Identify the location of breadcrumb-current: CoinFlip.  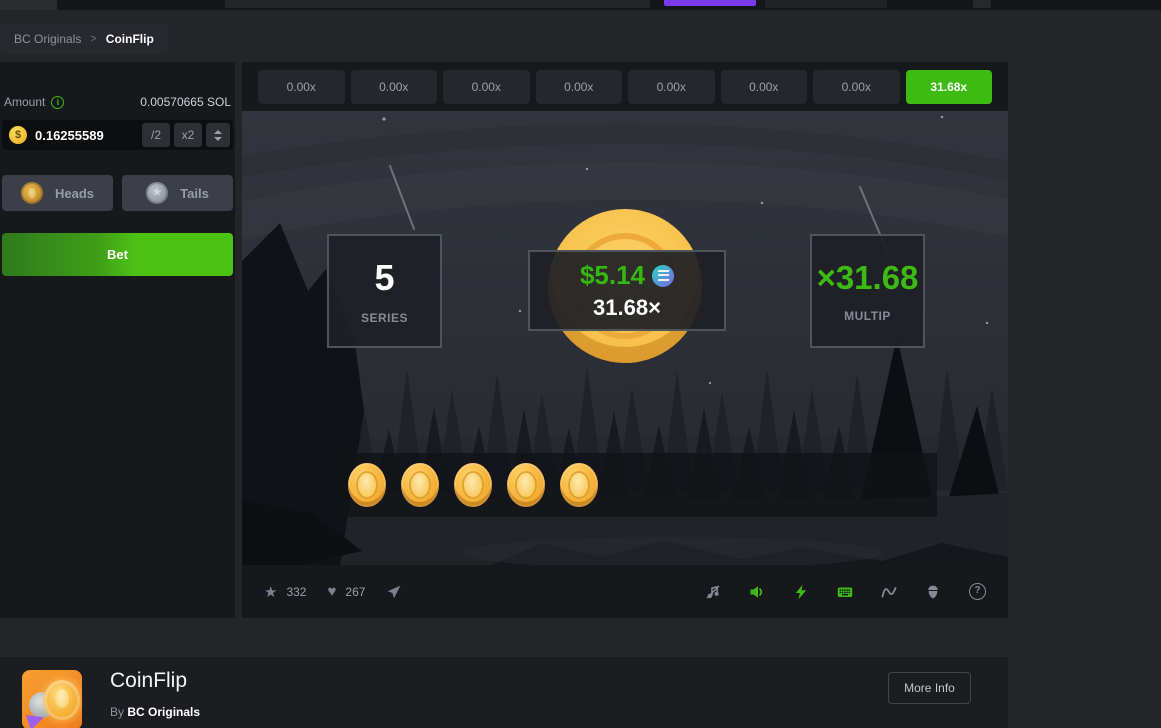
(129, 39).